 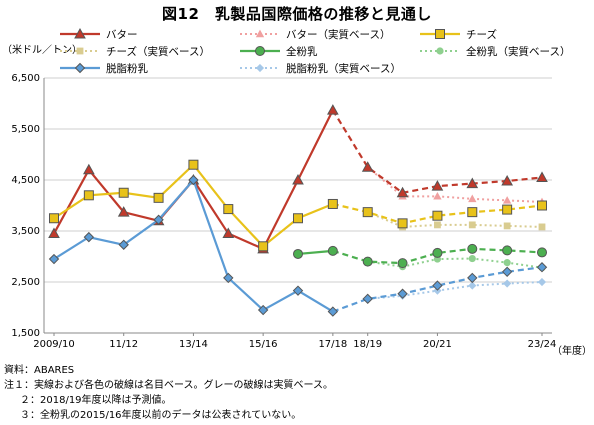 What do you see at coordinates (440, 34) in the screenshot?
I see `legend-marker-cheese` at bounding box center [440, 34].